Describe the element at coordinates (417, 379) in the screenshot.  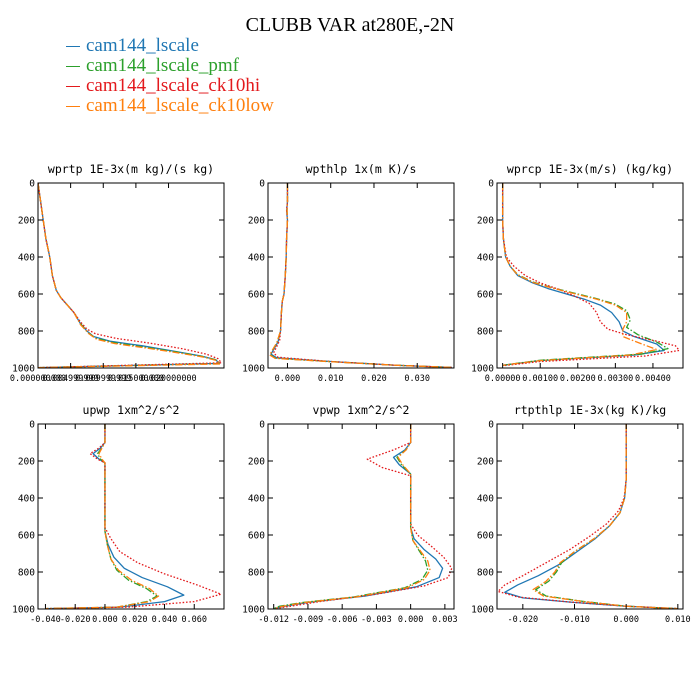
I see `x-tick-label: 0.030` at that location.